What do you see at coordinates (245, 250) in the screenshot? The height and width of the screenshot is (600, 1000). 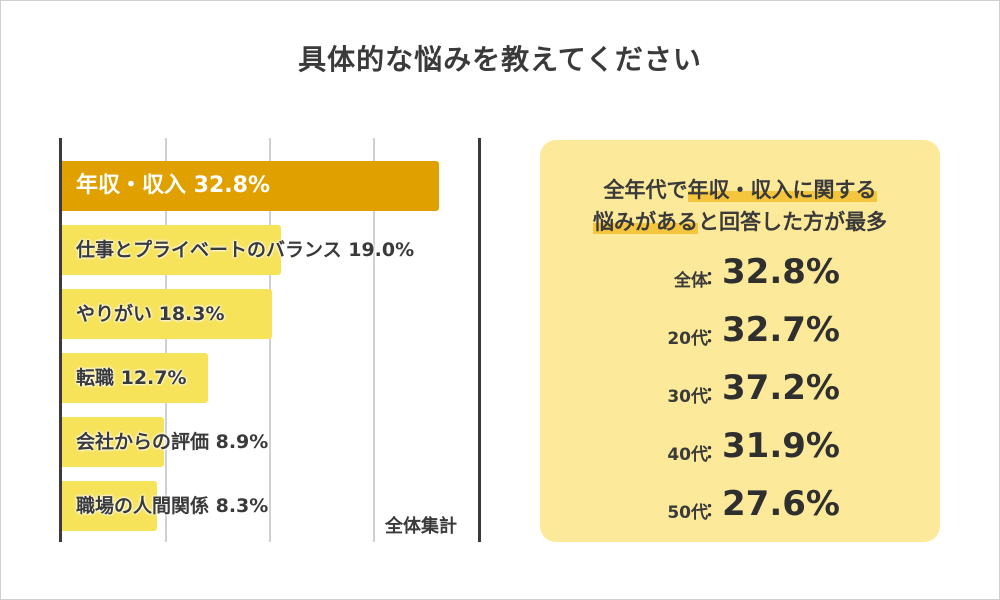 I see `bar-label-2: 仕事とプライベートのバランス 19.0%` at bounding box center [245, 250].